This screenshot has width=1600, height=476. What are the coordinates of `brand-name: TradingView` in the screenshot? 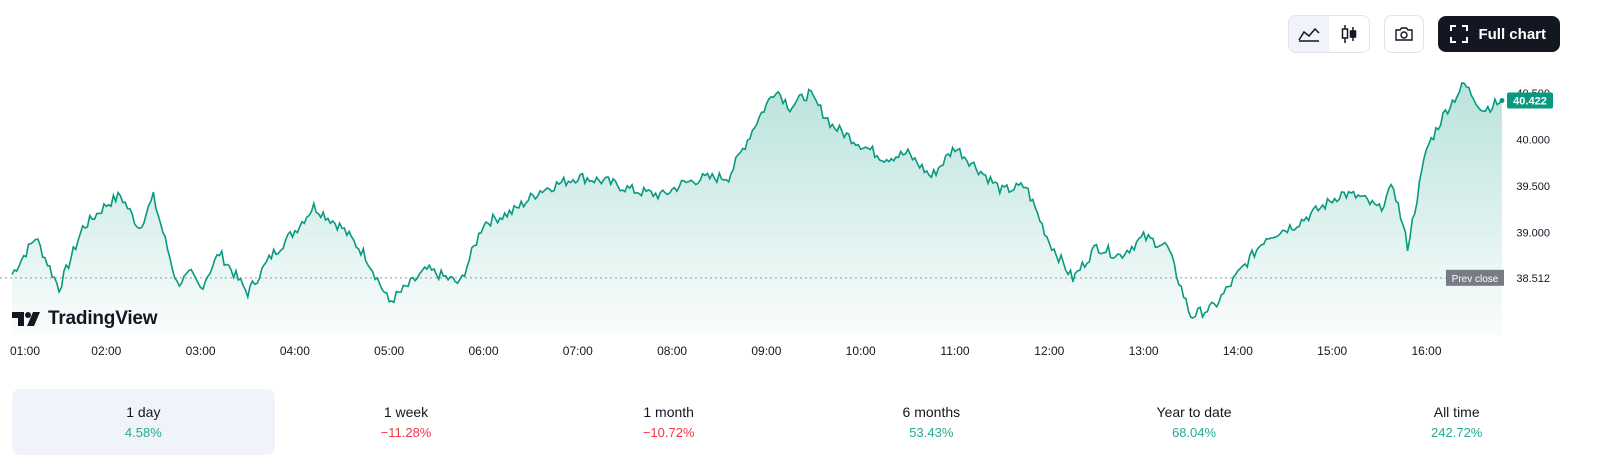 It's located at (103, 318).